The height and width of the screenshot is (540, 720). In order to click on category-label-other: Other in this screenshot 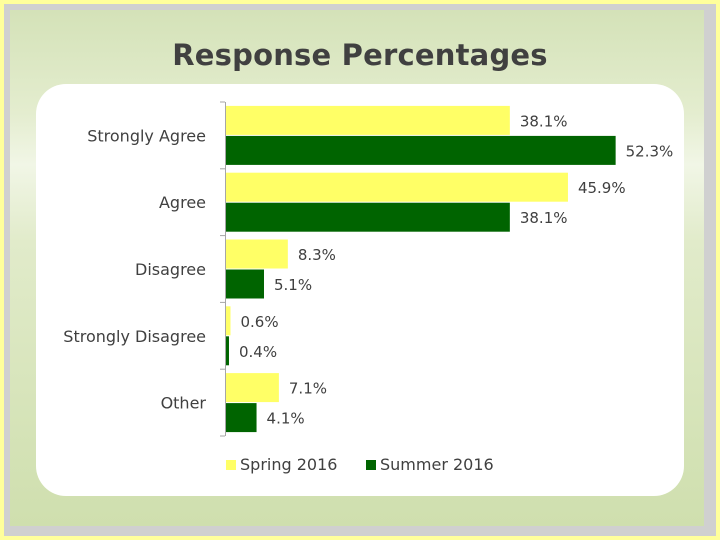, I will do `click(184, 403)`.